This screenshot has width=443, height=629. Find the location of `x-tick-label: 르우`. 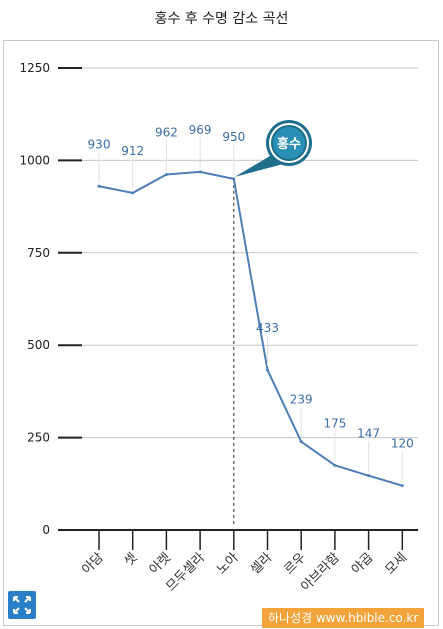

x-tick-label: 르우 is located at coordinates (296, 564).